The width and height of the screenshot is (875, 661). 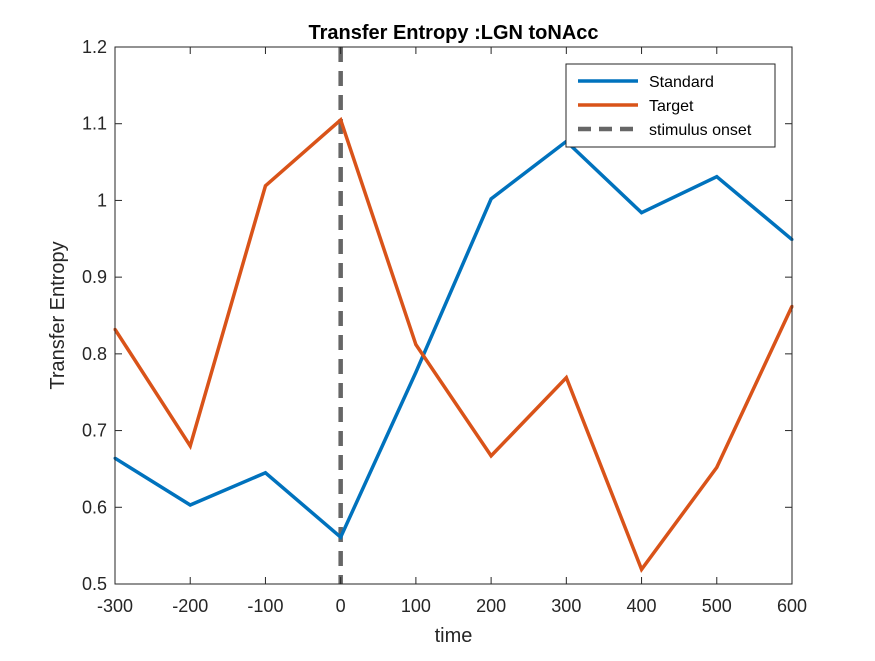 I want to click on legend: Standard Target stimulus onset, so click(x=670, y=105).